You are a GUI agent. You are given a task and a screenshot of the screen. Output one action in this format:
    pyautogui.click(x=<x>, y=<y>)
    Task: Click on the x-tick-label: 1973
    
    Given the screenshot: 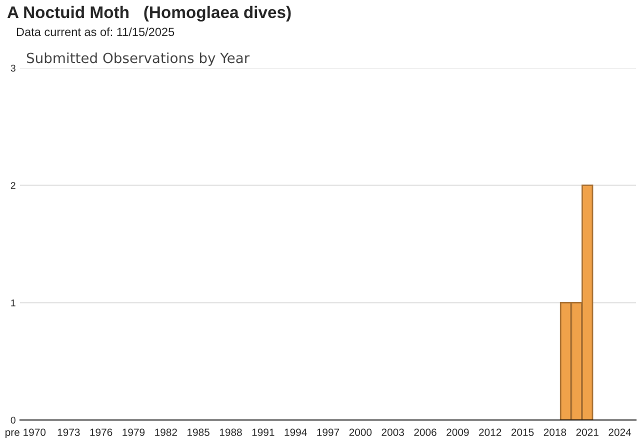 What is the action you would take?
    pyautogui.click(x=69, y=432)
    